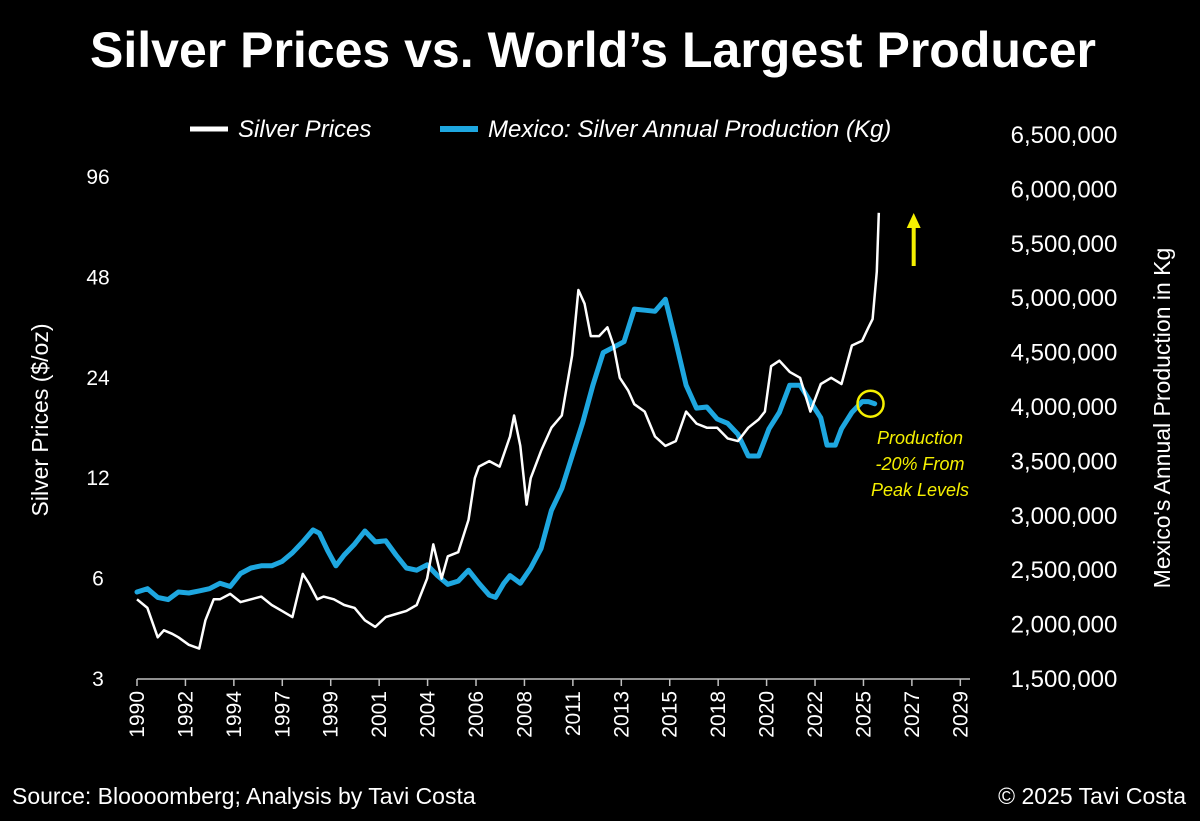  Describe the element at coordinates (767, 714) in the screenshot. I see `x-tick-label: 2020` at that location.